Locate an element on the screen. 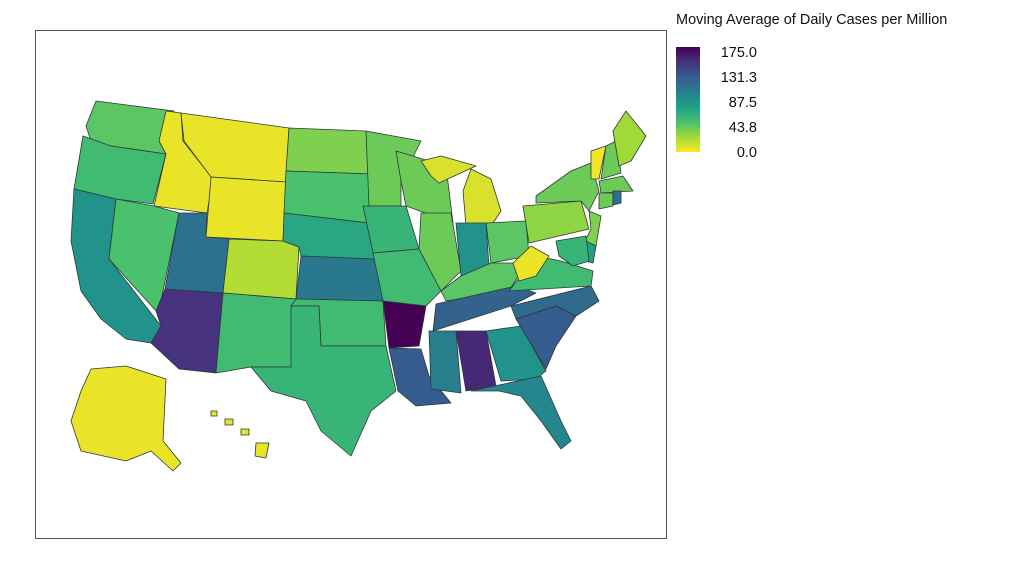 The height and width of the screenshot is (568, 1024). state-ia is located at coordinates (391, 229).